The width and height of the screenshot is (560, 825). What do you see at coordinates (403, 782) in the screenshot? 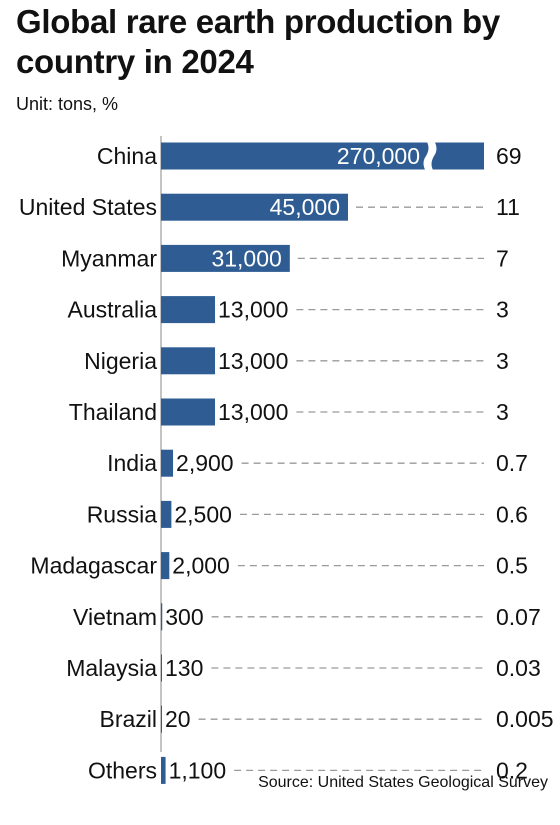
I see `source-note: Source: United States Geological Survey` at bounding box center [403, 782].